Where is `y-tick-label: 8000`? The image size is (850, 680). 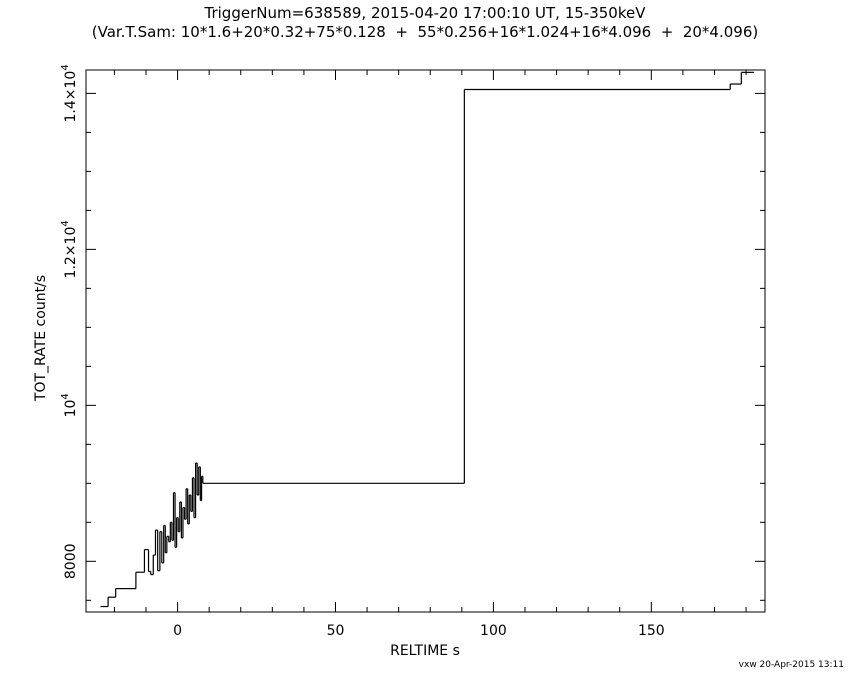 y-tick-label: 8000 is located at coordinates (71, 561).